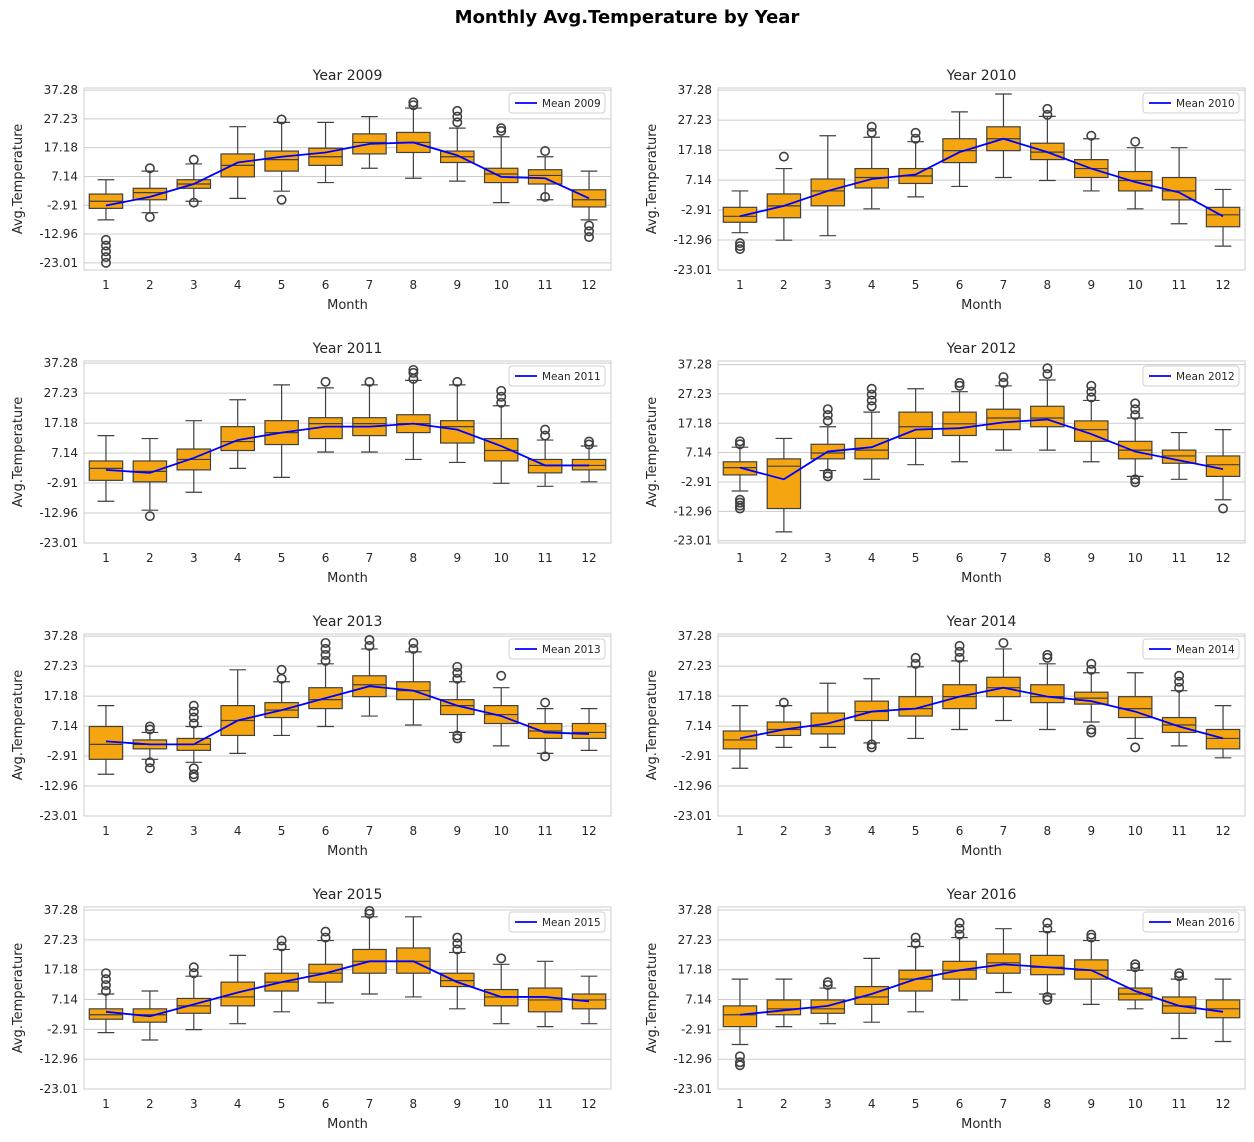  What do you see at coordinates (18, 179) in the screenshot?
I see `y-axis-label: Avg.Temperature` at bounding box center [18, 179].